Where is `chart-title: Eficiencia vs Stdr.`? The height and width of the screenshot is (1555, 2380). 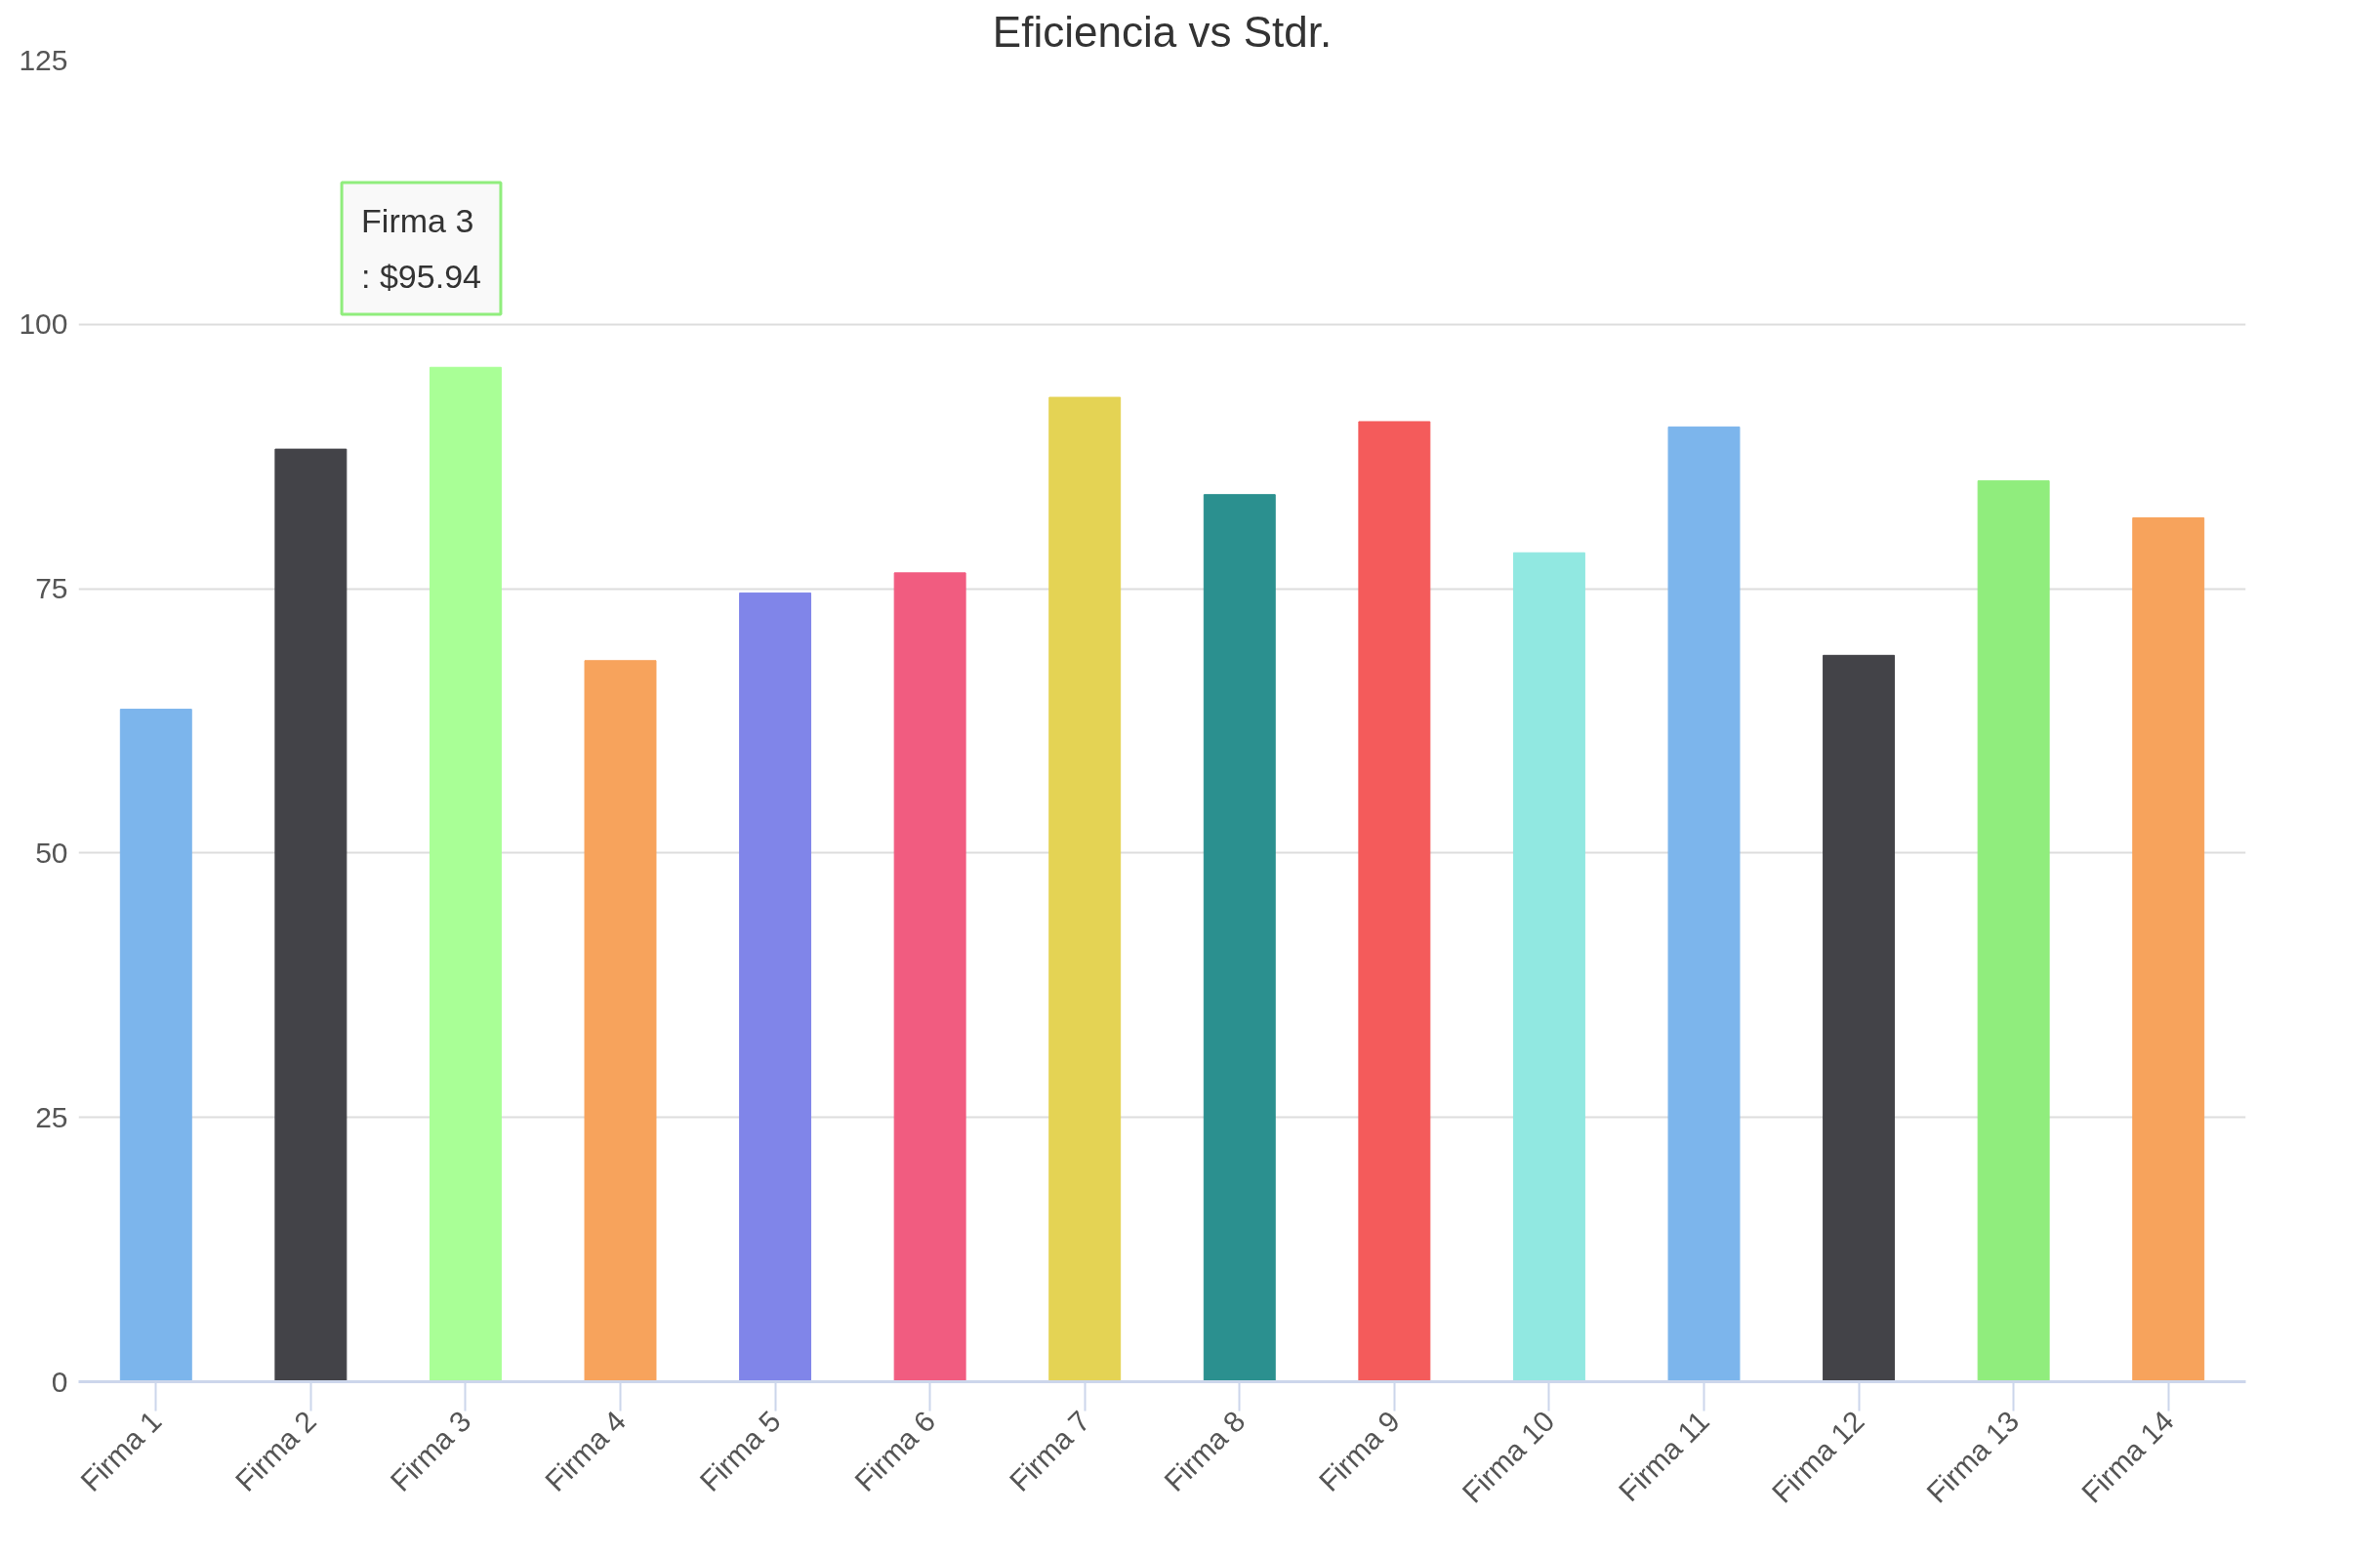 chart-title: Eficiencia vs Stdr. is located at coordinates (1162, 31).